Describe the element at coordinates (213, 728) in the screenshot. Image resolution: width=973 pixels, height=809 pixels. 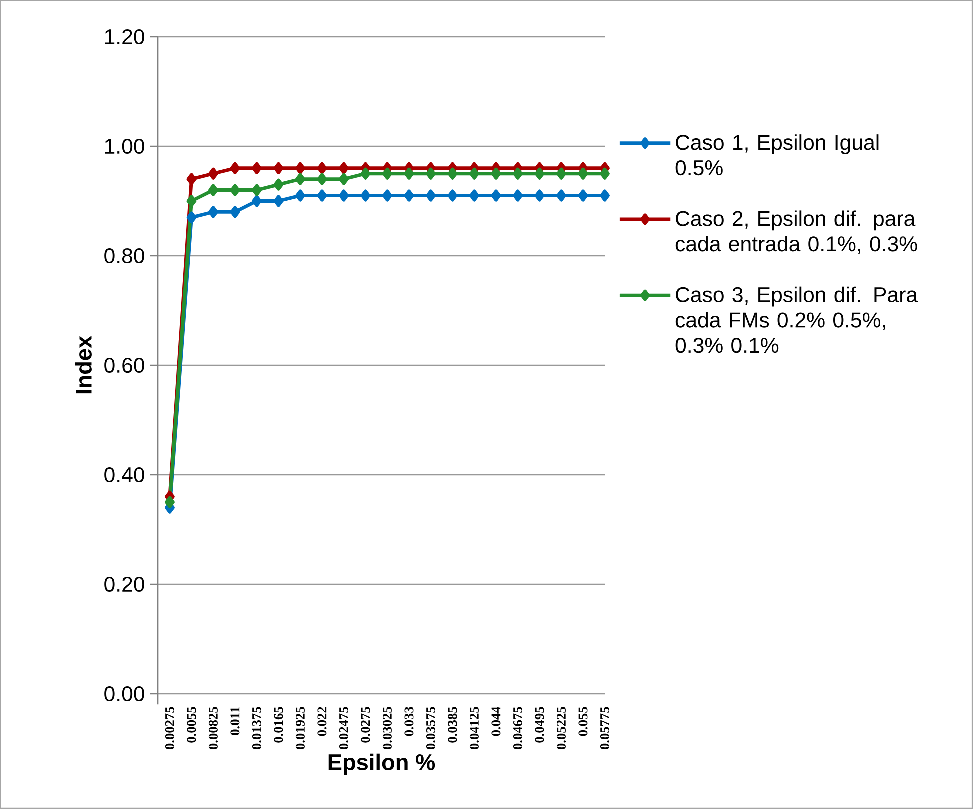
I see `x-tick-label: 0.00825` at that location.